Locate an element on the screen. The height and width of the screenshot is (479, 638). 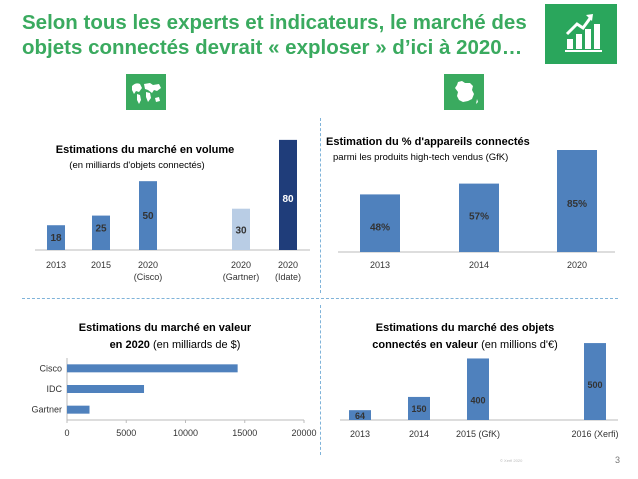
chart1-label-1: 25 is located at coordinates (101, 229).